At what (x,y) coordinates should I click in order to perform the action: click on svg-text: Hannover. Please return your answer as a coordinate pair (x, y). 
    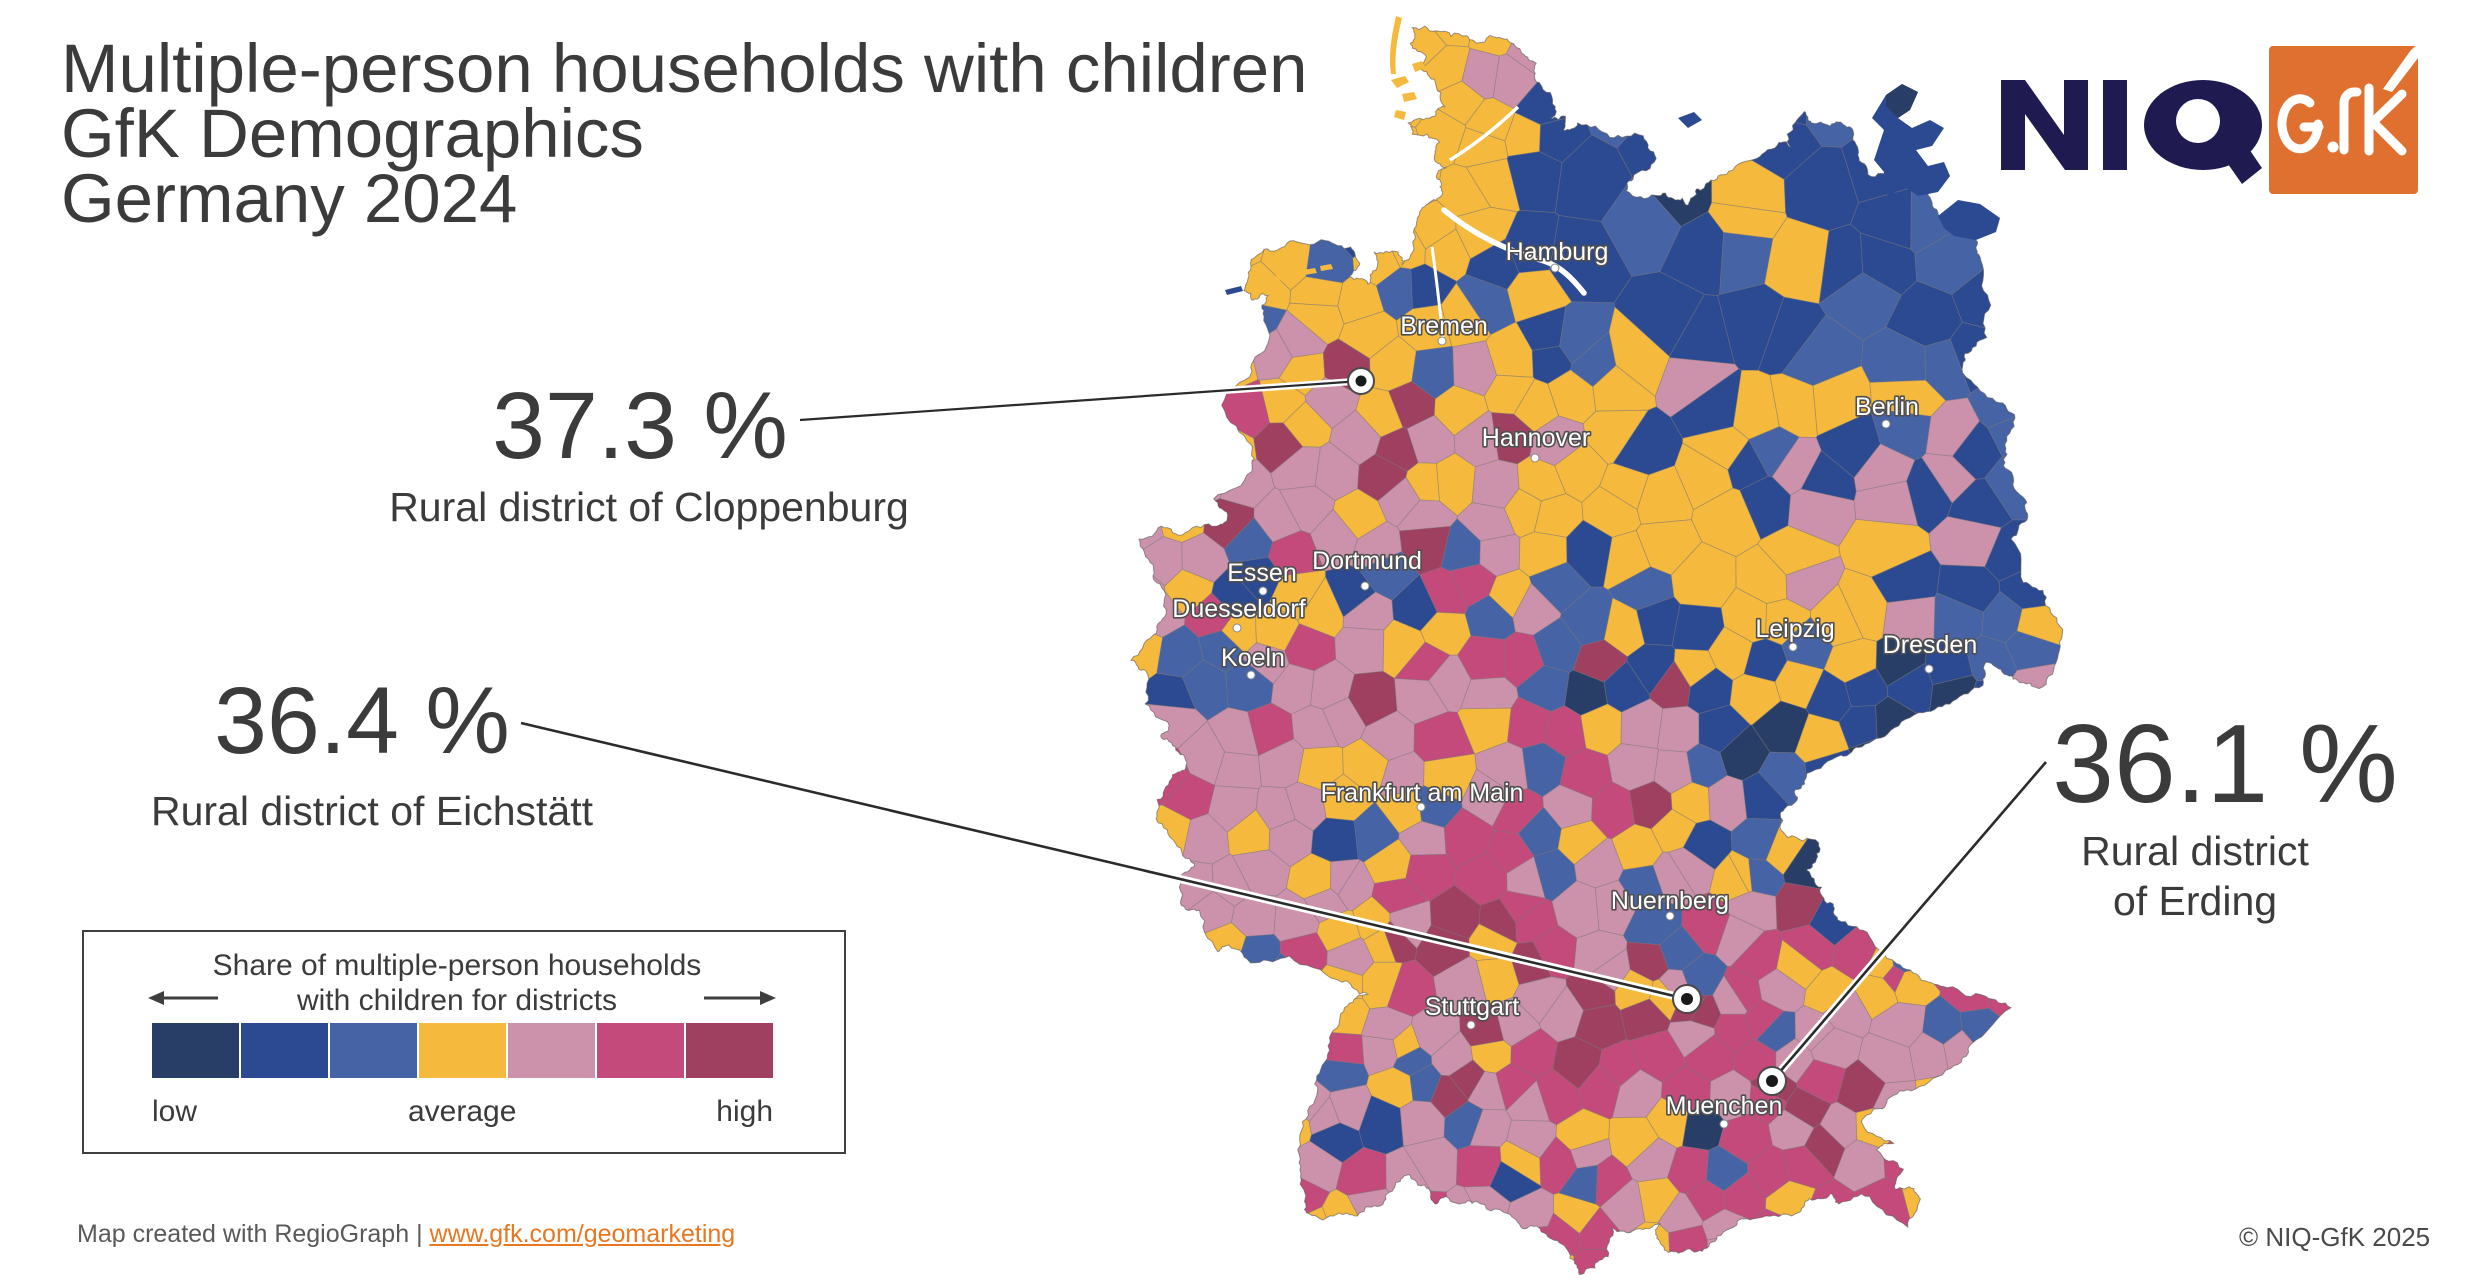
    Looking at the image, I should click on (1536, 438).